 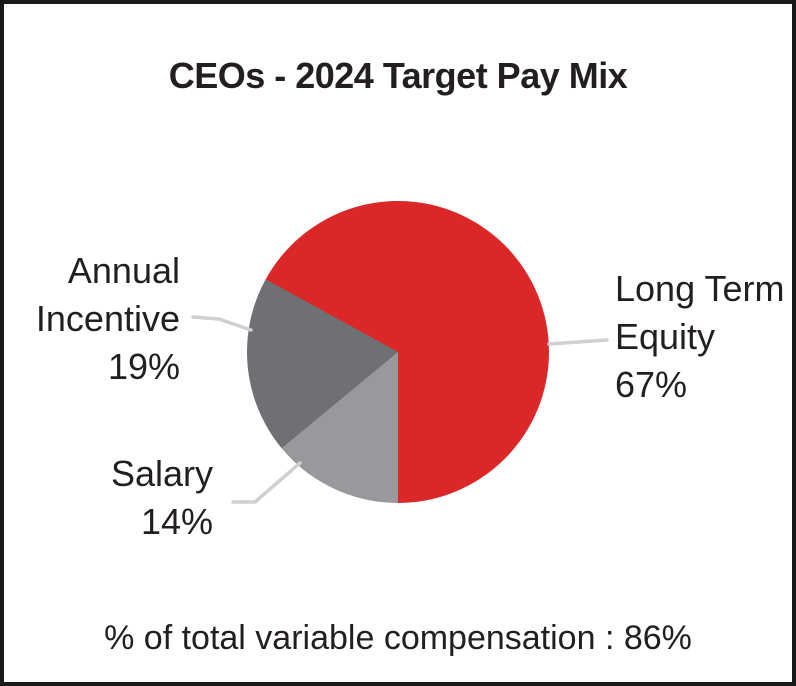 What do you see at coordinates (398, 75) in the screenshot?
I see `chart-title: CEOs - 2024 Target Pay Mix` at bounding box center [398, 75].